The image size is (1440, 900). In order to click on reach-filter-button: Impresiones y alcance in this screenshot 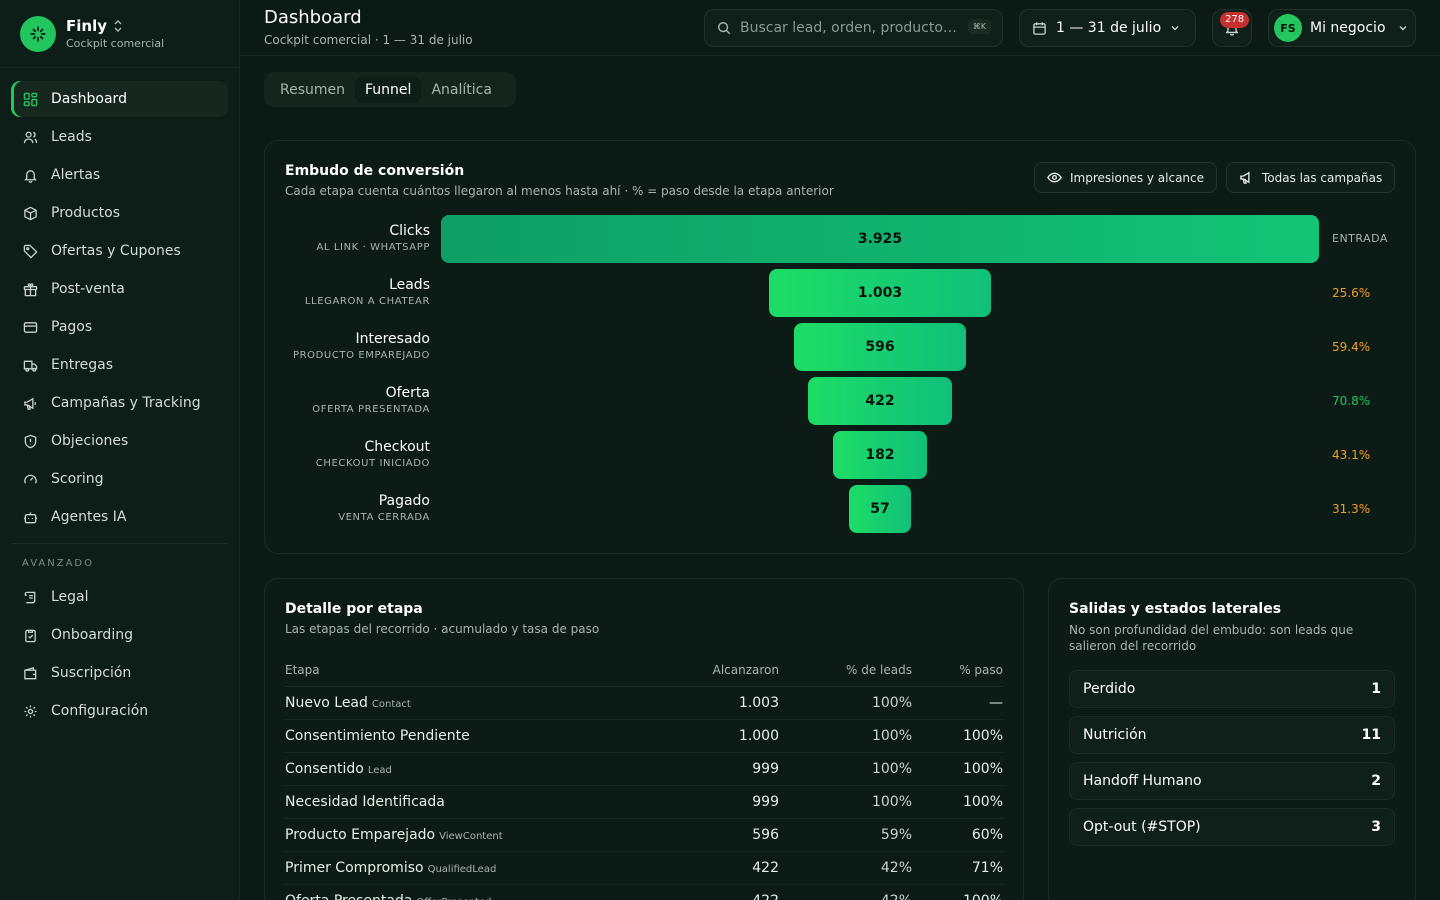, I will do `click(1126, 177)`.